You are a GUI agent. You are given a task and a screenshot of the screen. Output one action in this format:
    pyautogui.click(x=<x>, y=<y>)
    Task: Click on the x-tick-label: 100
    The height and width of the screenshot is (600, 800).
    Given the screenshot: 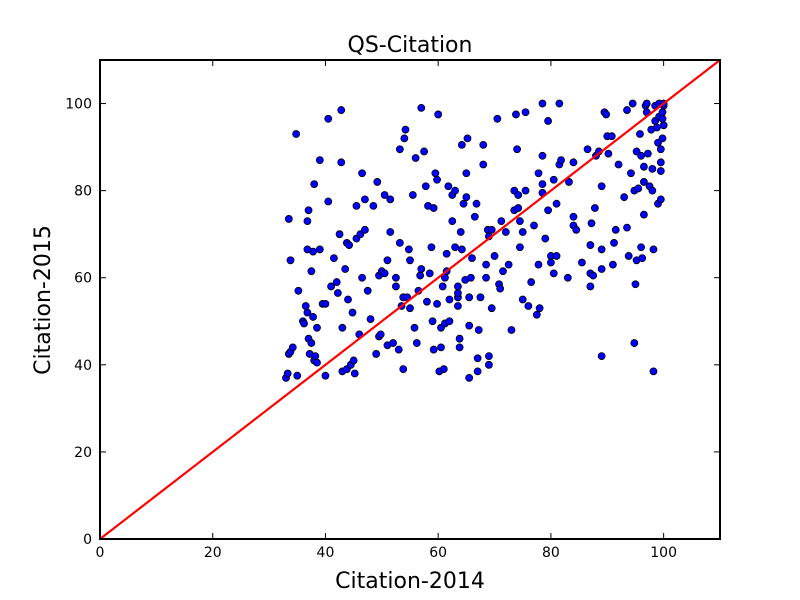 What is the action you would take?
    pyautogui.click(x=663, y=553)
    